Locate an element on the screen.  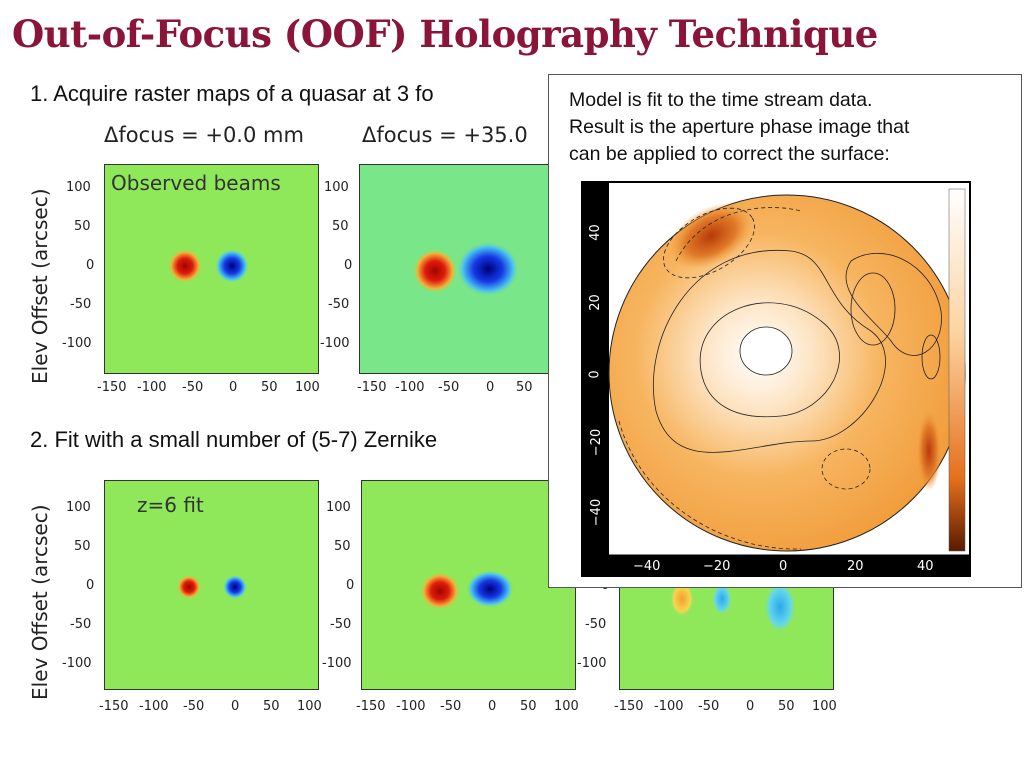
phase-ytick-40: 40 is located at coordinates (595, 232).